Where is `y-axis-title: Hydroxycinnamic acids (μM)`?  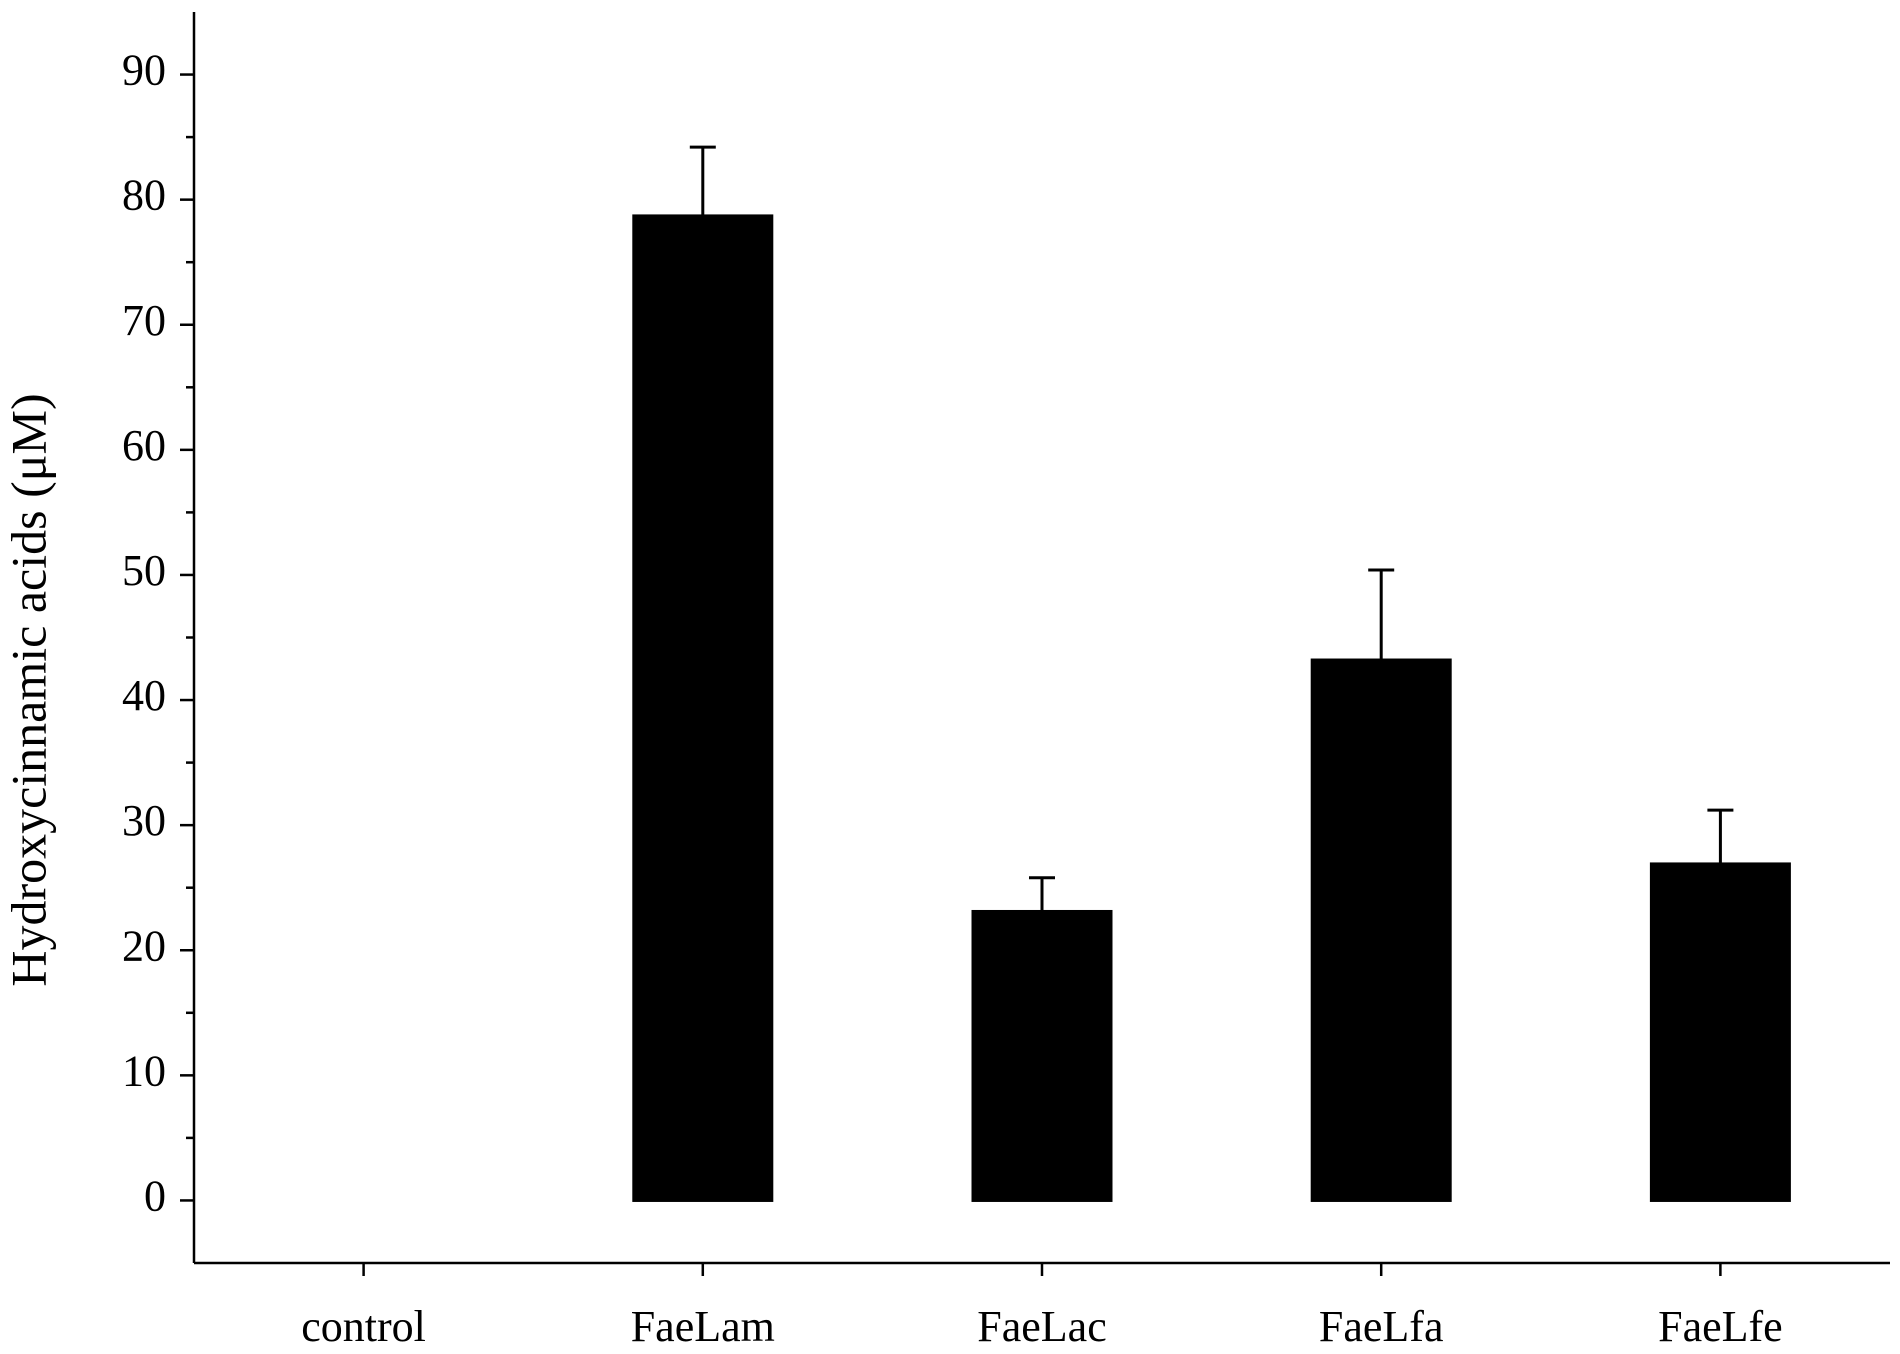
y-axis-title: Hydroxycinnamic acids (μM) is located at coordinates (28, 689).